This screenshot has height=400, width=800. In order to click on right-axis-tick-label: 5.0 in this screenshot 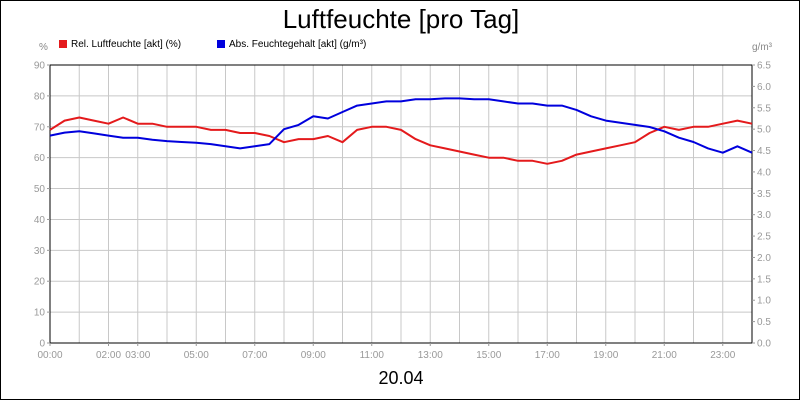, I will do `click(764, 130)`.